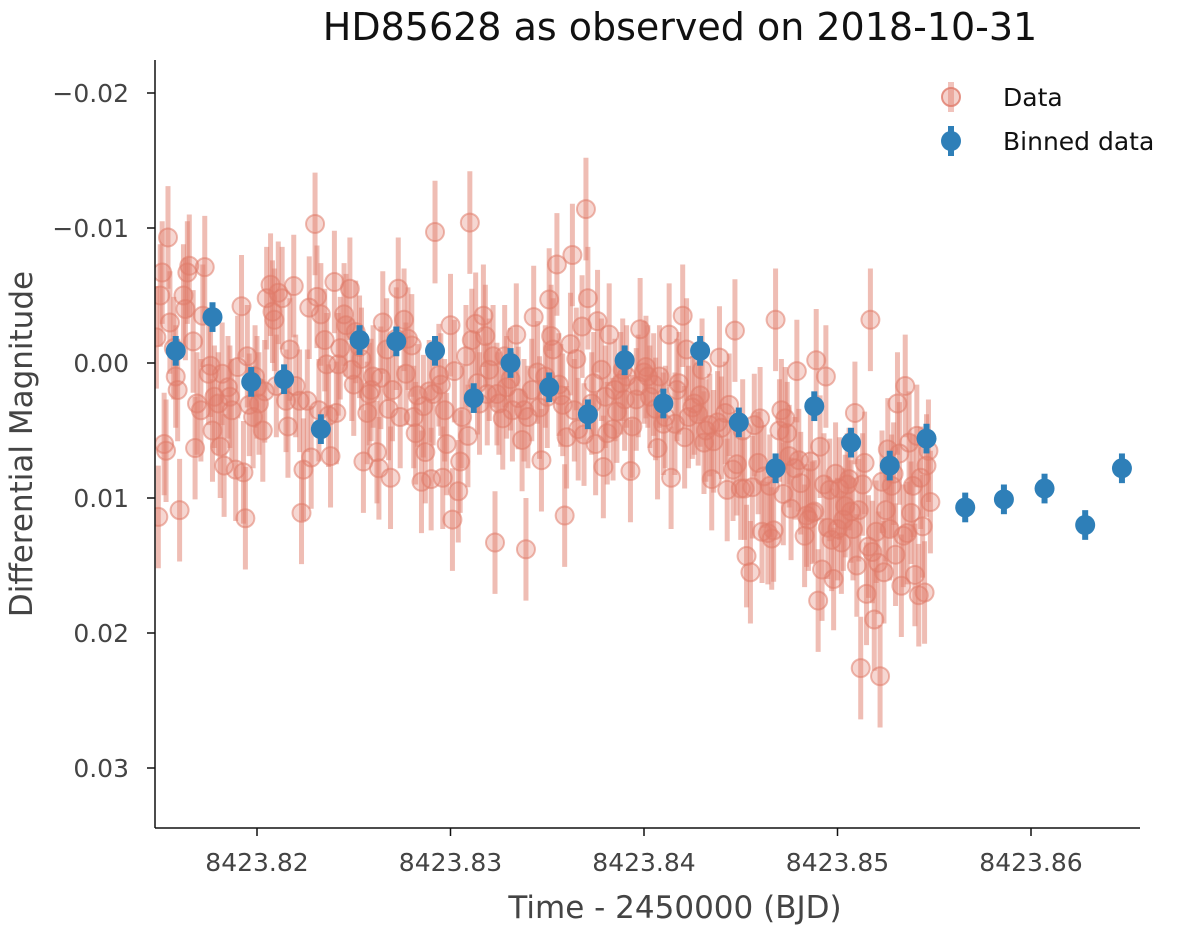 The height and width of the screenshot is (932, 1200). What do you see at coordinates (101, 633) in the screenshot?
I see `y-tick-label: 0.02` at bounding box center [101, 633].